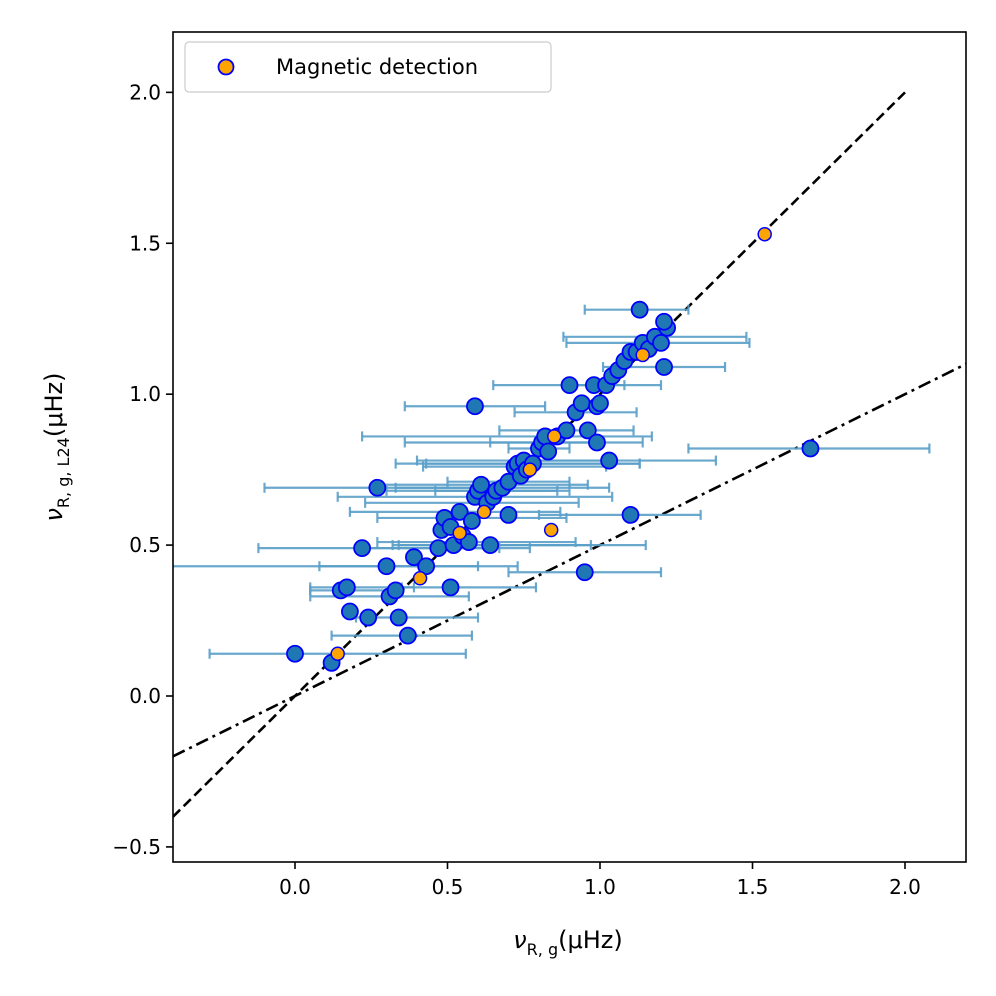  I want to click on legend-label: Magnetic detection, so click(377, 67).